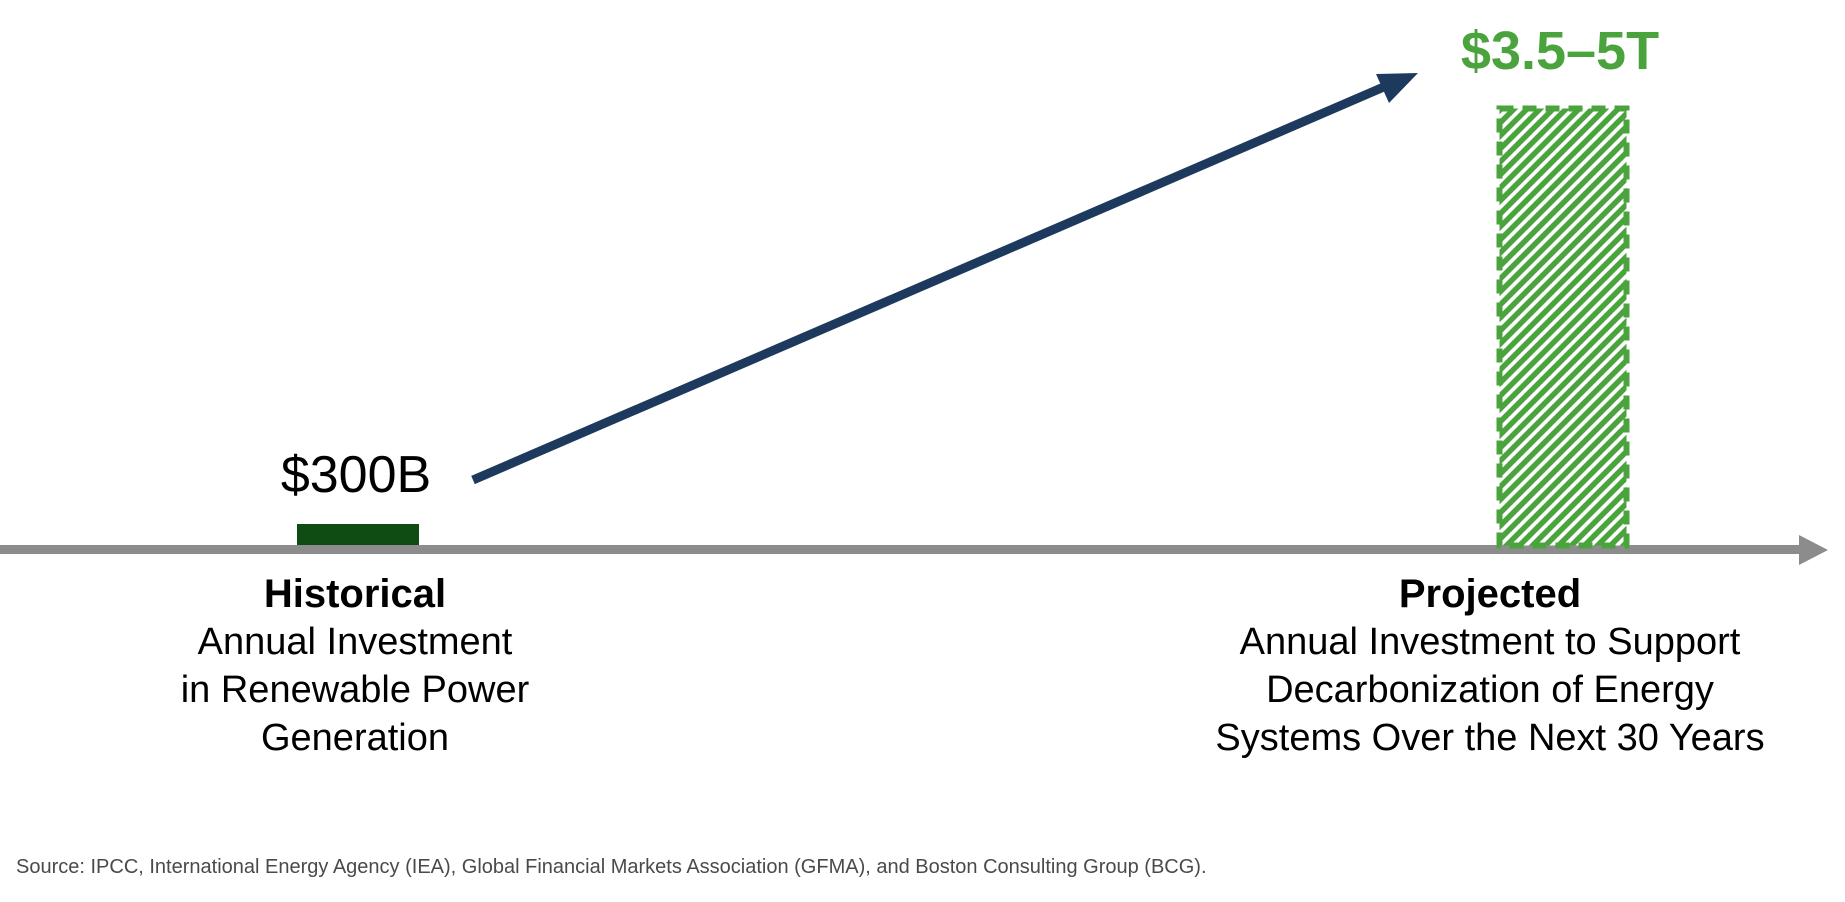 This screenshot has height=902, width=1845. Describe the element at coordinates (1490, 690) in the screenshot. I see `projected-line-2: Decarbonization of Energy` at that location.